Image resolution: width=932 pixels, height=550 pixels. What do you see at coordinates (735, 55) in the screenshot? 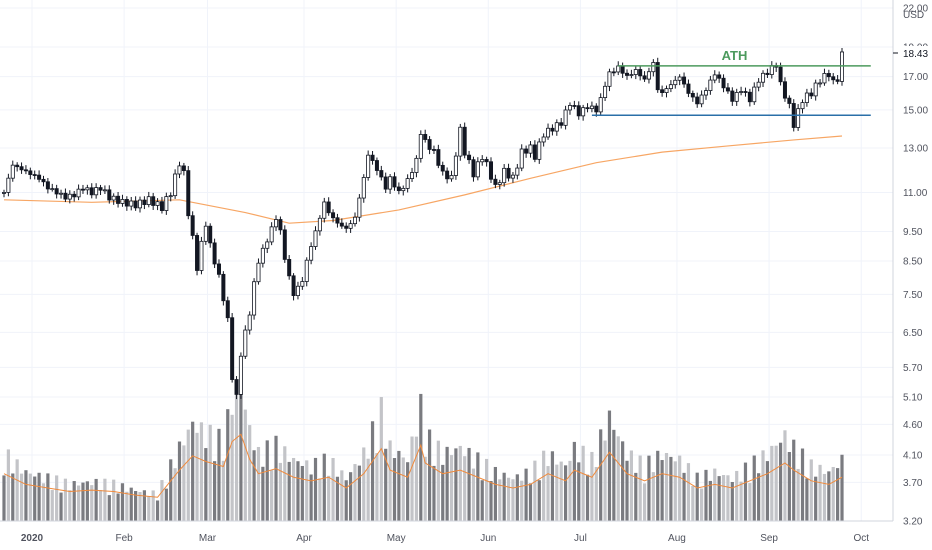
I see `ath-label: ATH` at bounding box center [735, 55].